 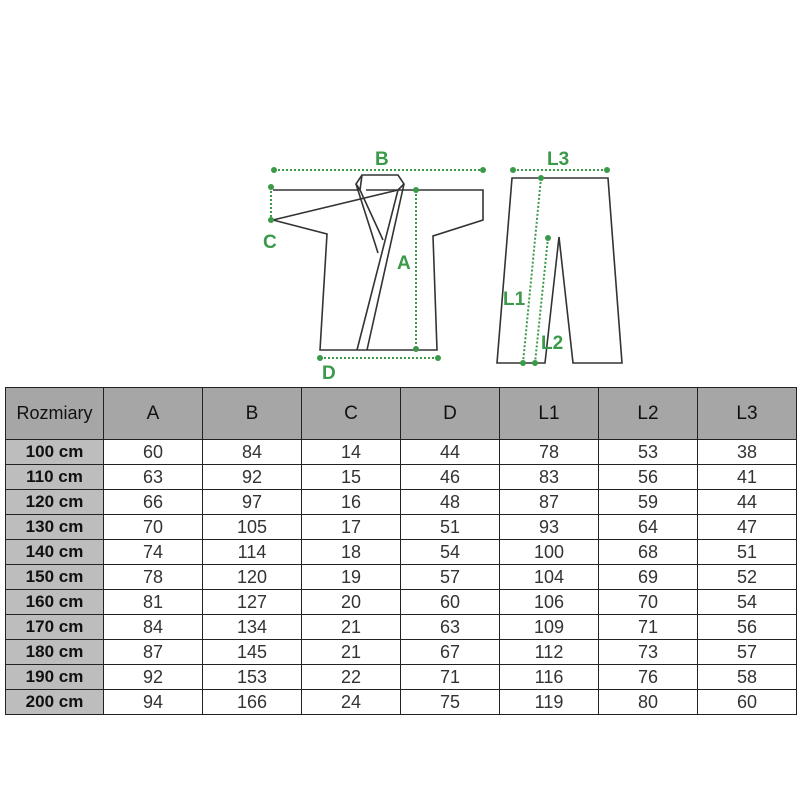 I want to click on jacket-outline, so click(x=378, y=262).